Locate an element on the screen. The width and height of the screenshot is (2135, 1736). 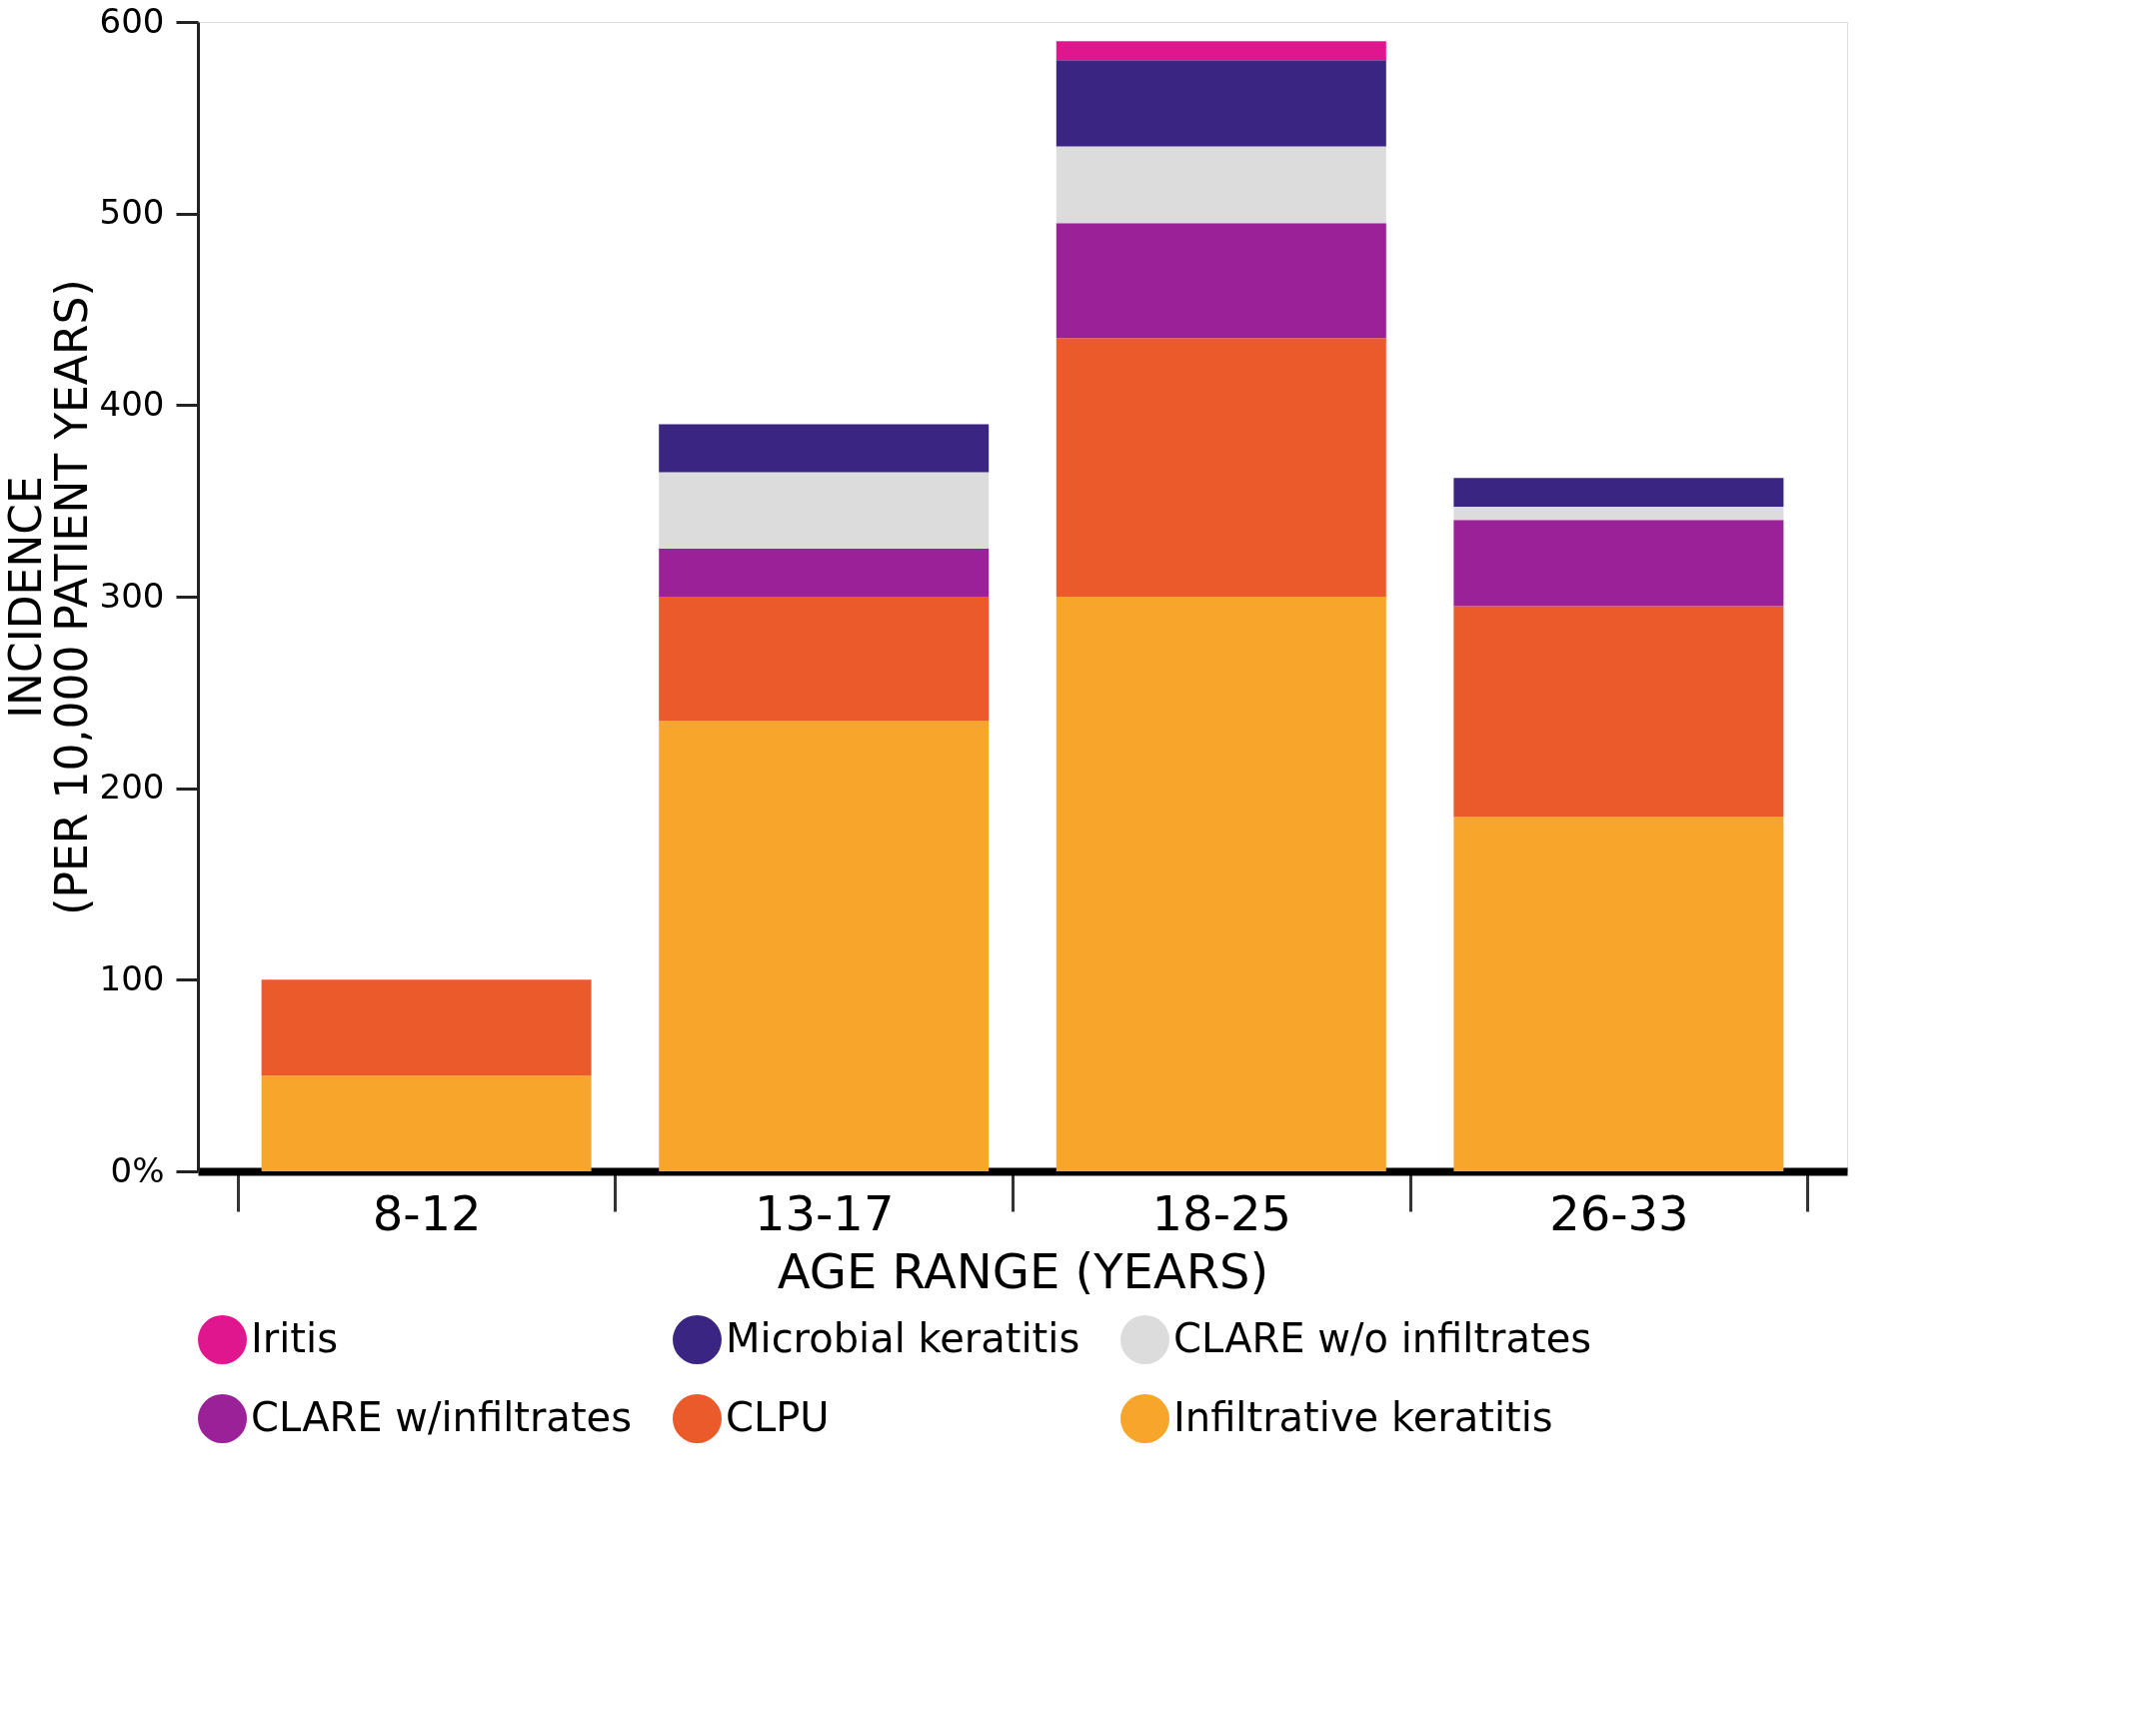
y-tick-label: 0% is located at coordinates (138, 1169).